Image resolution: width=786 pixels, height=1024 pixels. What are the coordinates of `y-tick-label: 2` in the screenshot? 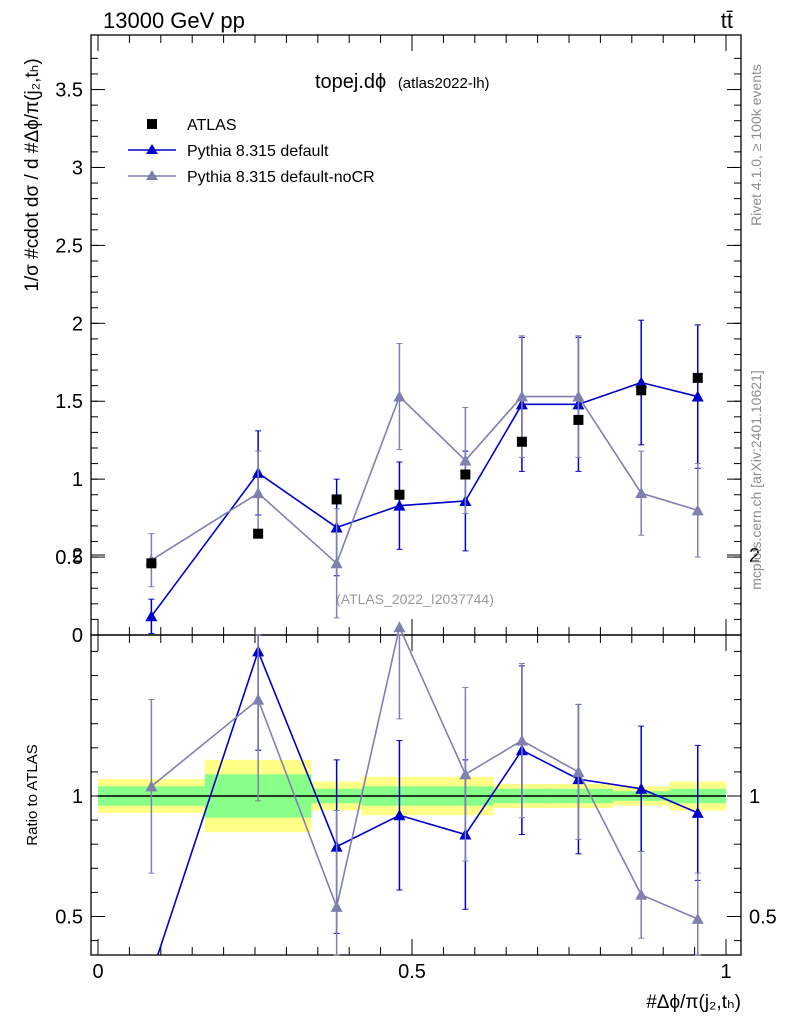 It's located at (77, 324).